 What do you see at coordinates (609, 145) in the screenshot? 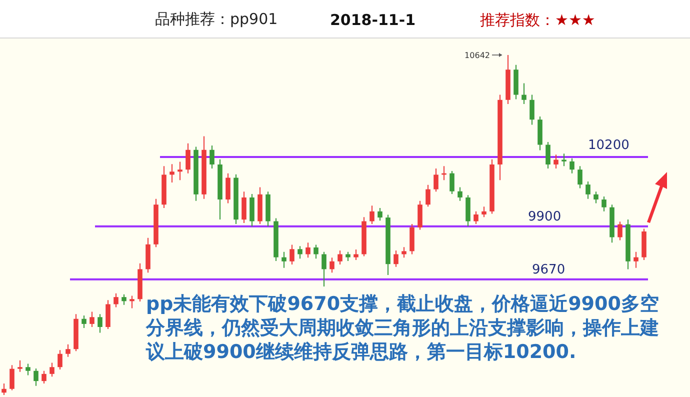
I see `annotation: 10200` at bounding box center [609, 145].